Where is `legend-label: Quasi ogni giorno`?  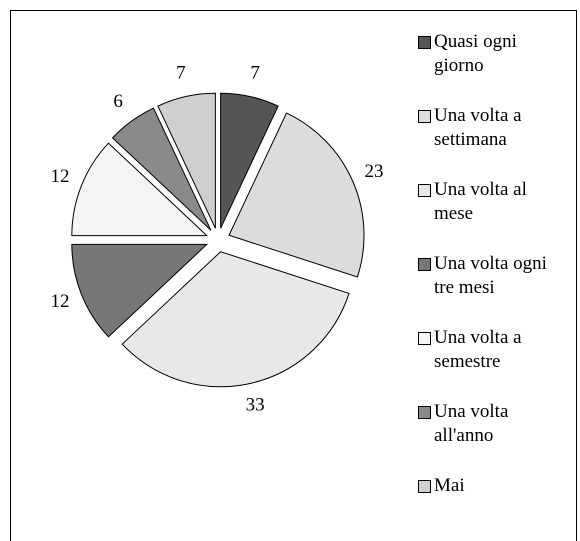
legend-label: Quasi ogni giorno is located at coordinates (475, 53).